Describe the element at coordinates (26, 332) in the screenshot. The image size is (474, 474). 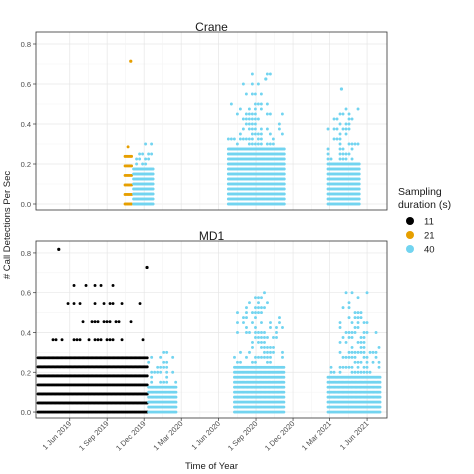
I see `y-tick-label: 0.4` at that location.